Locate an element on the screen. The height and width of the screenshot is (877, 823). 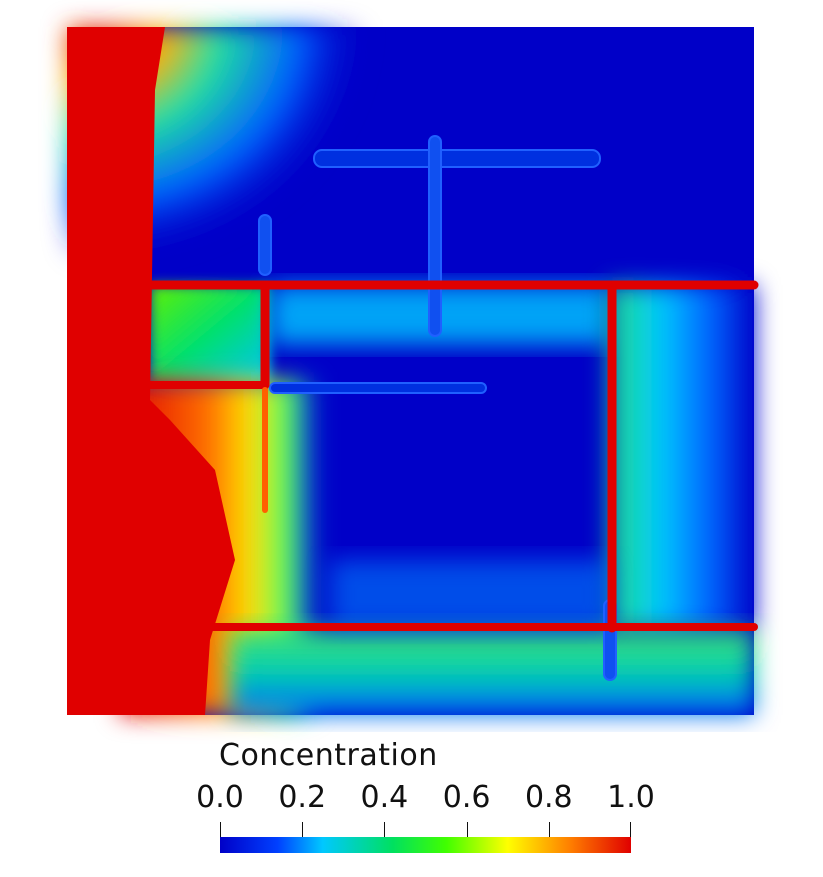
inlet-extension is located at coordinates (191, 371).